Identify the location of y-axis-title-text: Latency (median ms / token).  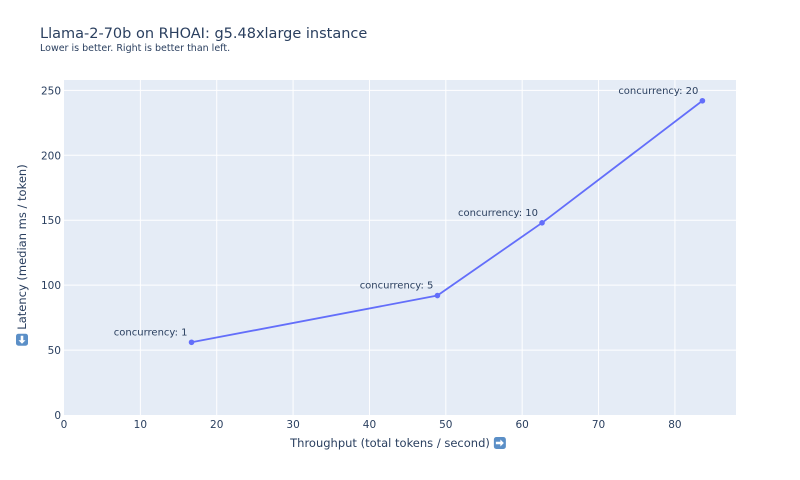
(22, 246).